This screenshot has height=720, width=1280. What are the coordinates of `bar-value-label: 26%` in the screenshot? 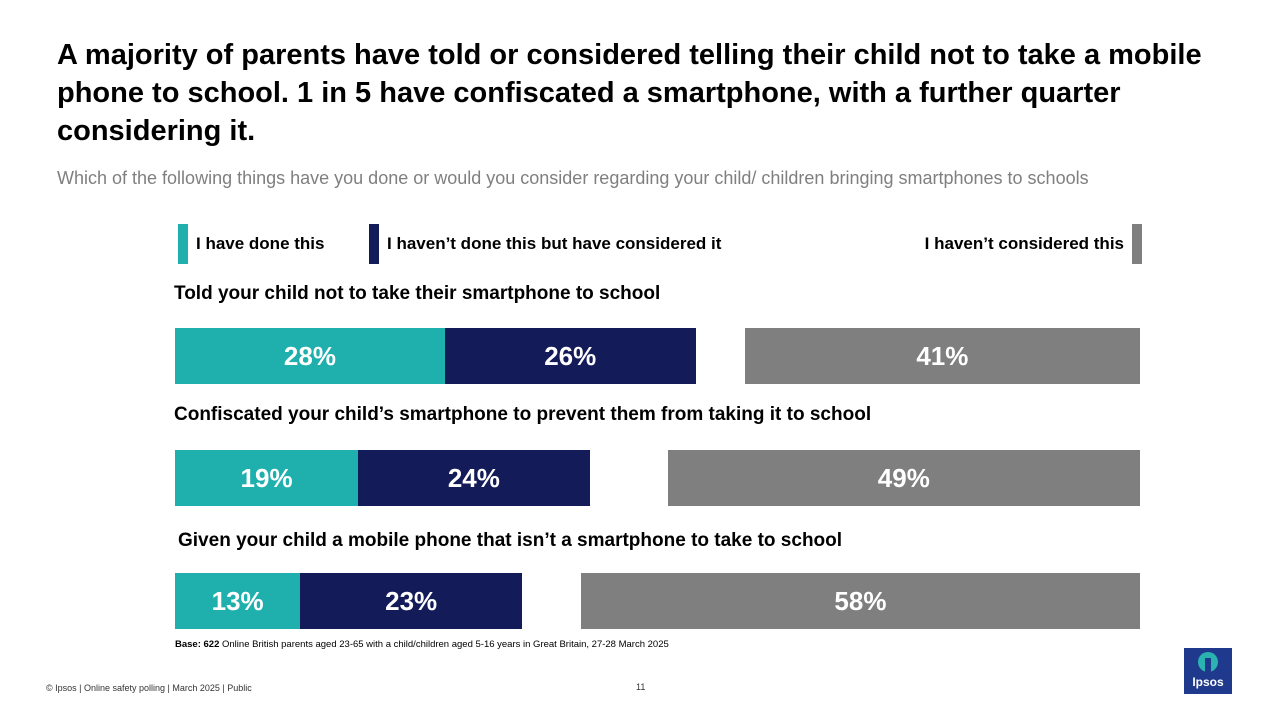 It's located at (570, 355).